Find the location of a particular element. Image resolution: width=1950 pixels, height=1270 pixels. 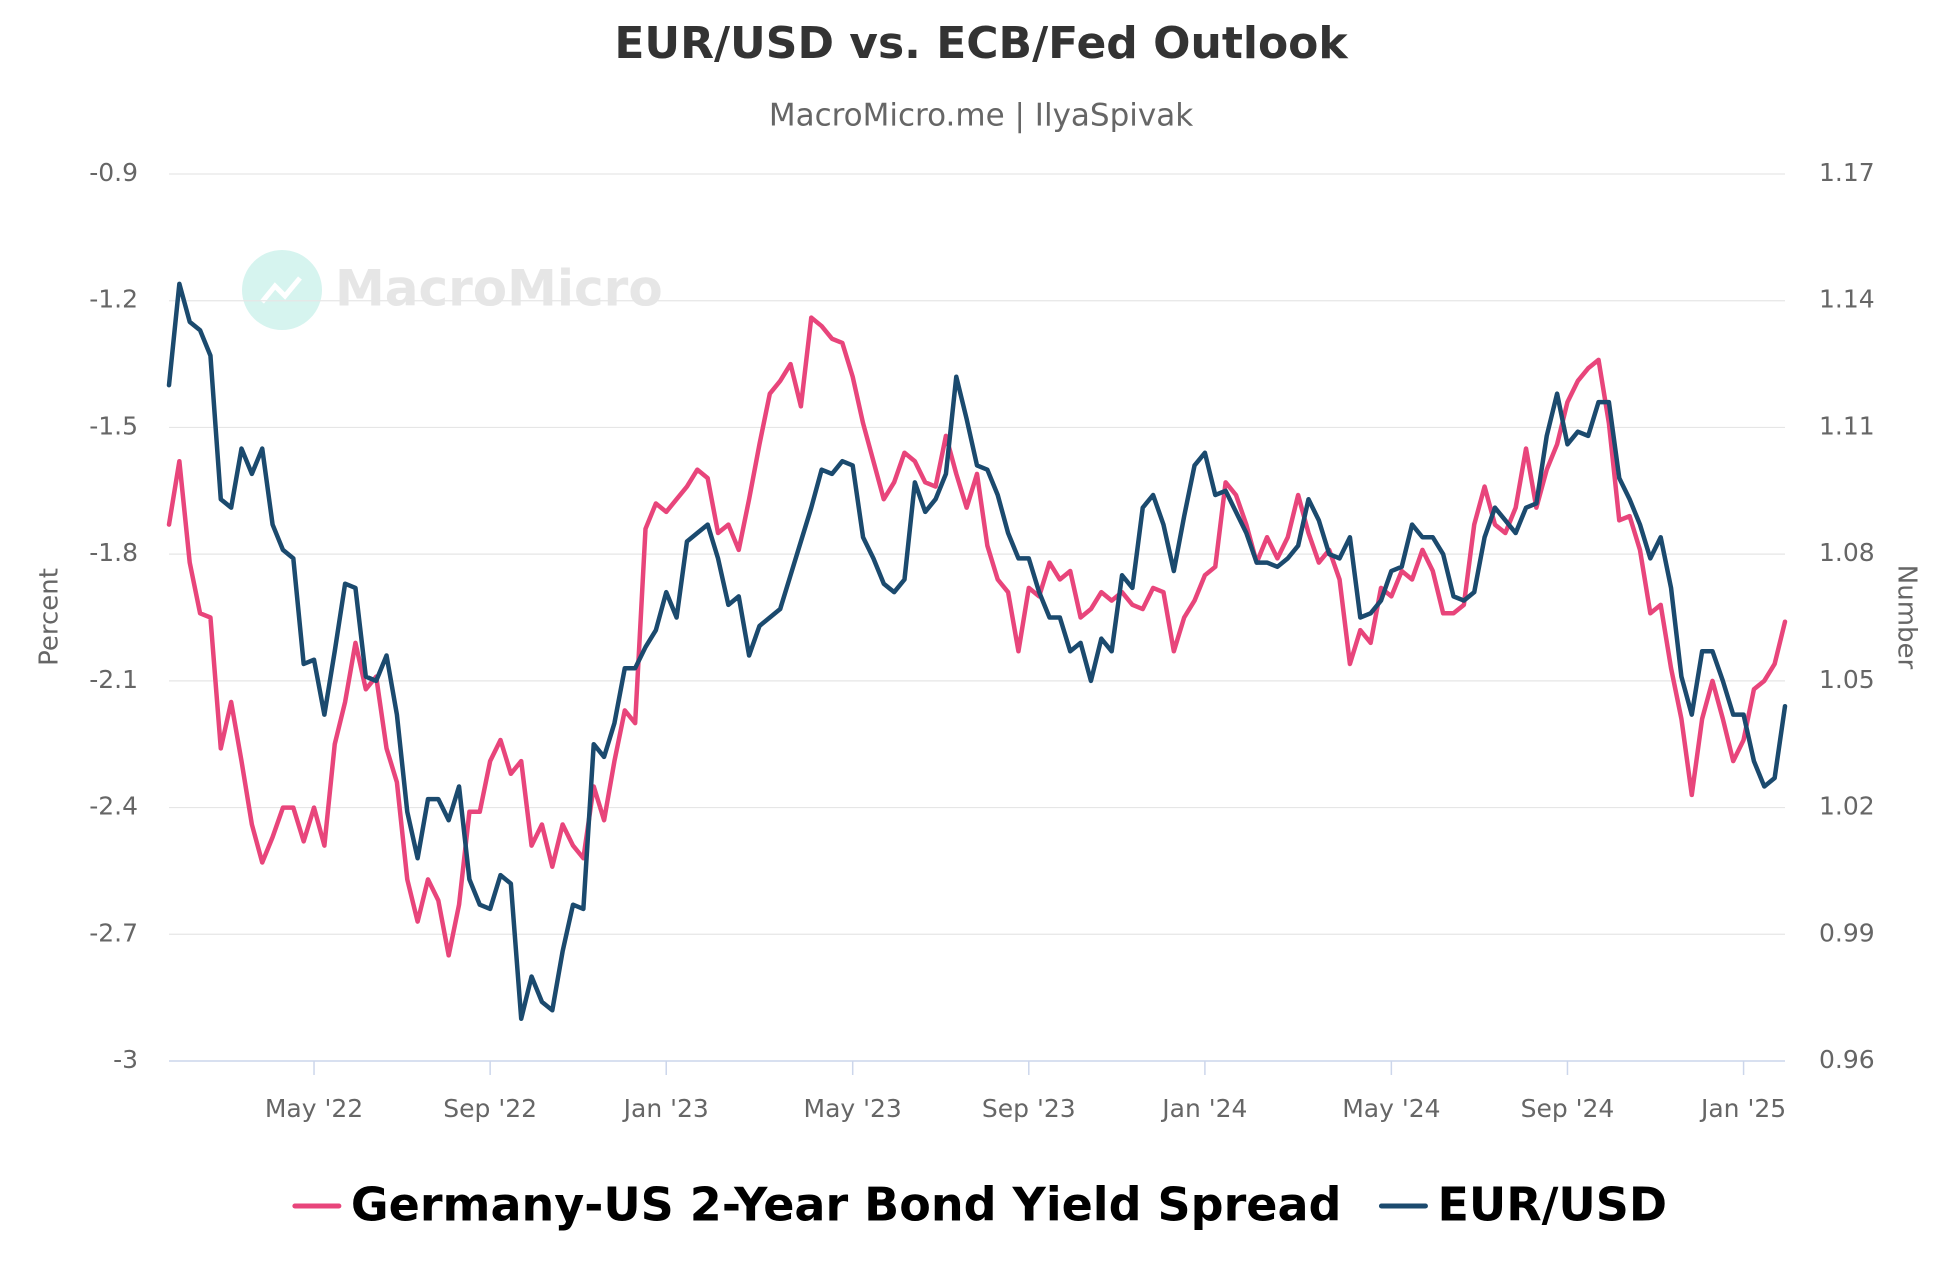

x-tick-label: May '24 is located at coordinates (1391, 1108).